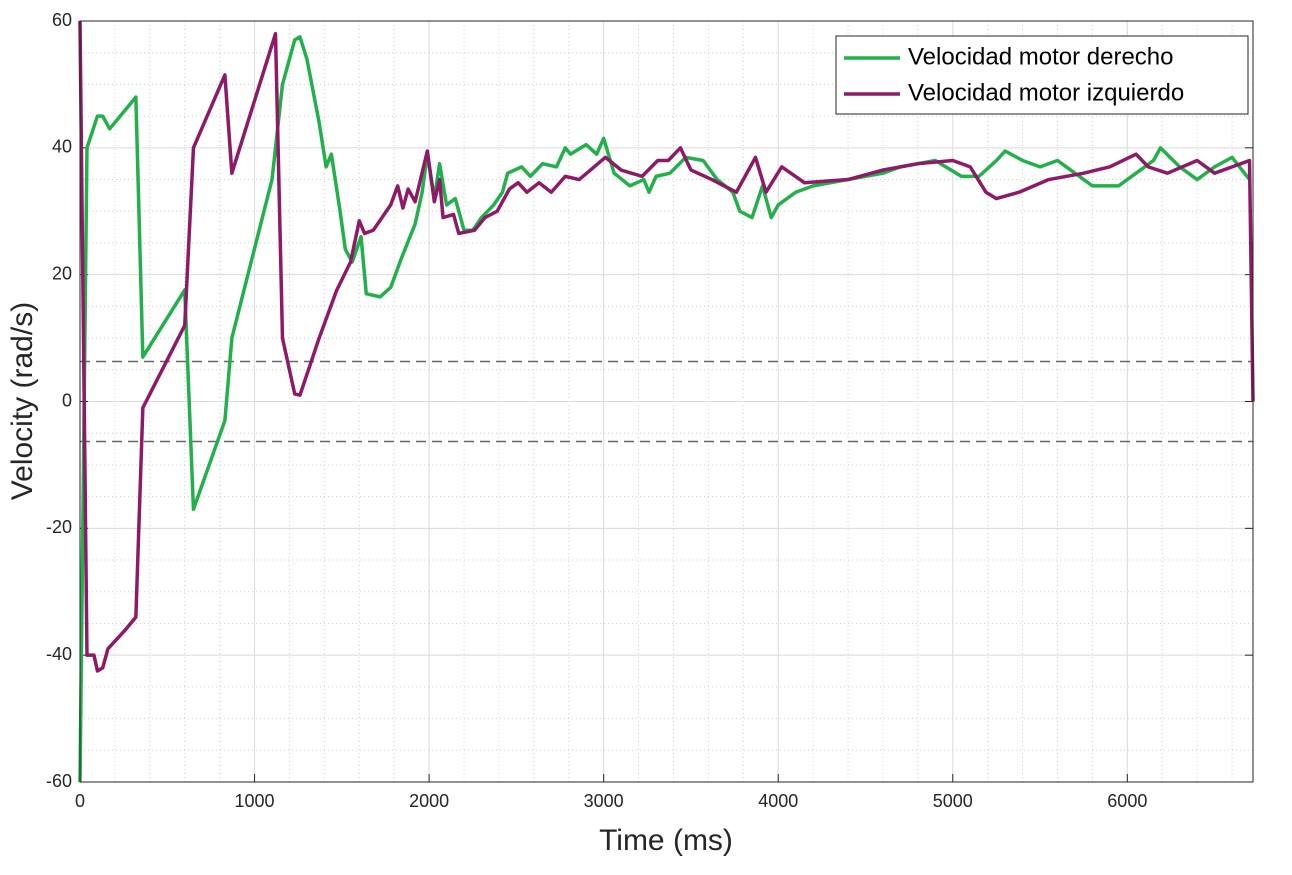 Image resolution: width=1292 pixels, height=875 pixels. What do you see at coordinates (62, 147) in the screenshot?
I see `y-tick-label: 40` at bounding box center [62, 147].